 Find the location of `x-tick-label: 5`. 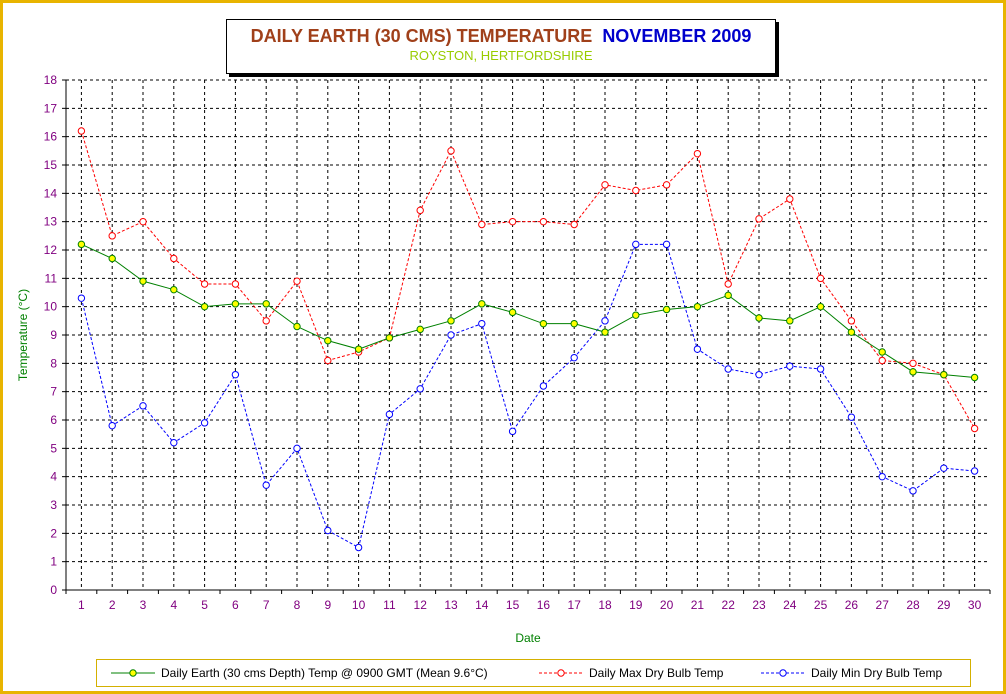

x-tick-label: 5 is located at coordinates (204, 605).